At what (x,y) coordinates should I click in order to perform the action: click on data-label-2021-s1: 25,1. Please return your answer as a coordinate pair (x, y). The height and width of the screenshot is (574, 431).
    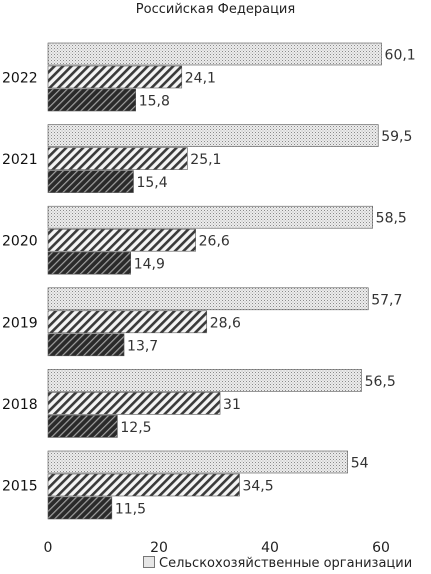
    Looking at the image, I should click on (205, 160).